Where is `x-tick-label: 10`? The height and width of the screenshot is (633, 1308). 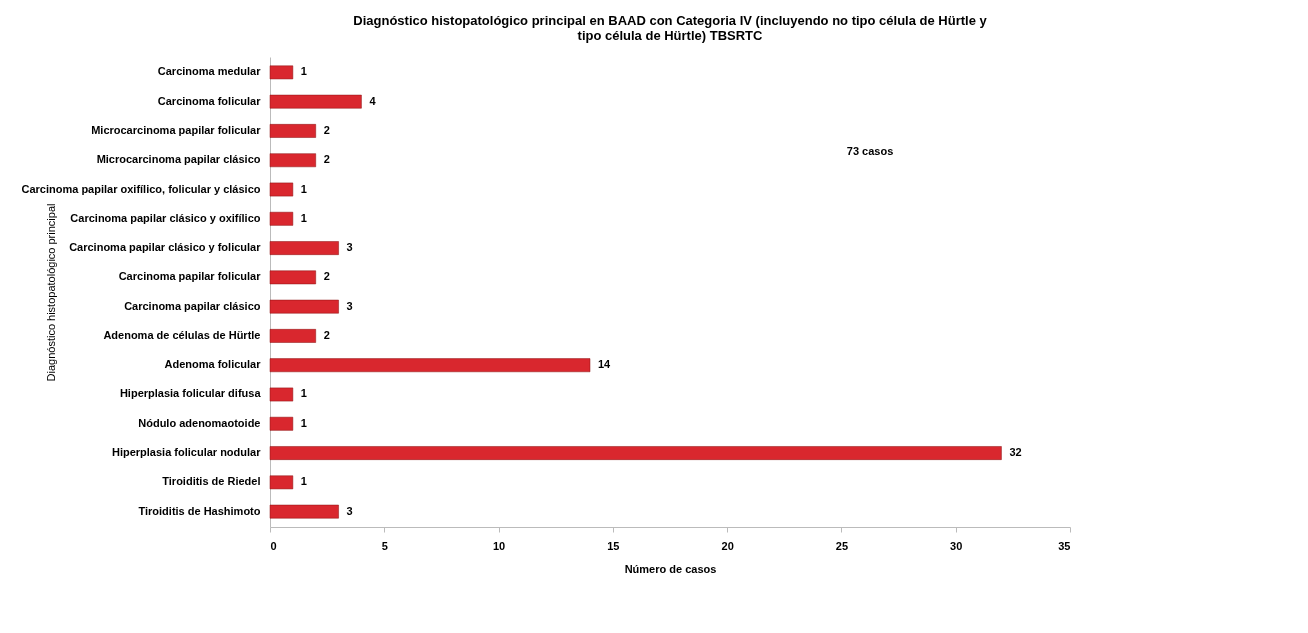
x-tick-label: 10 is located at coordinates (499, 545).